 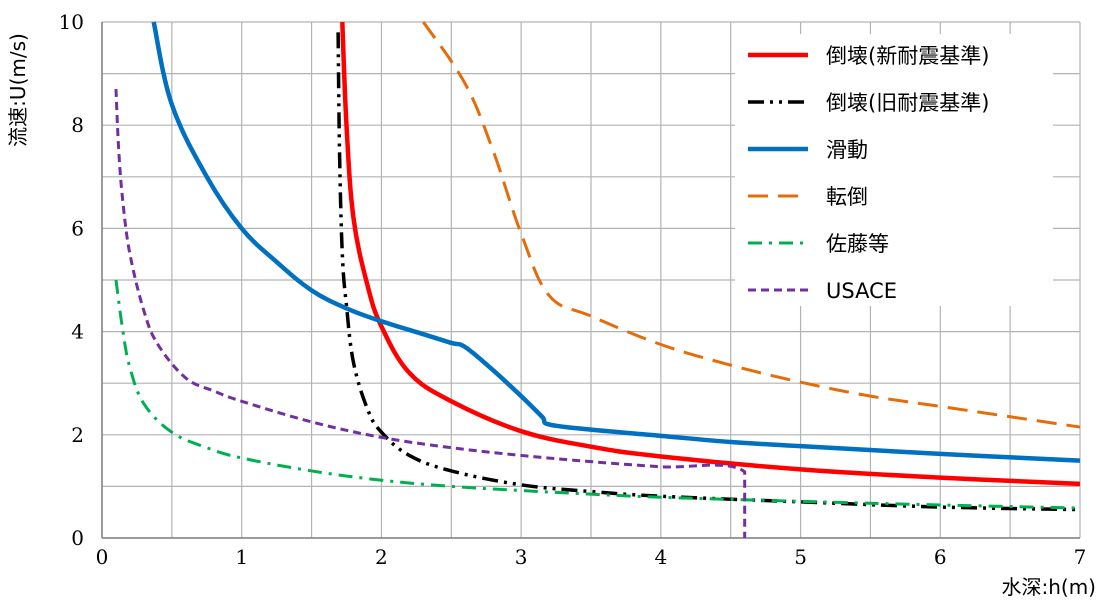 I want to click on y-tick-label: 2, so click(x=77, y=435).